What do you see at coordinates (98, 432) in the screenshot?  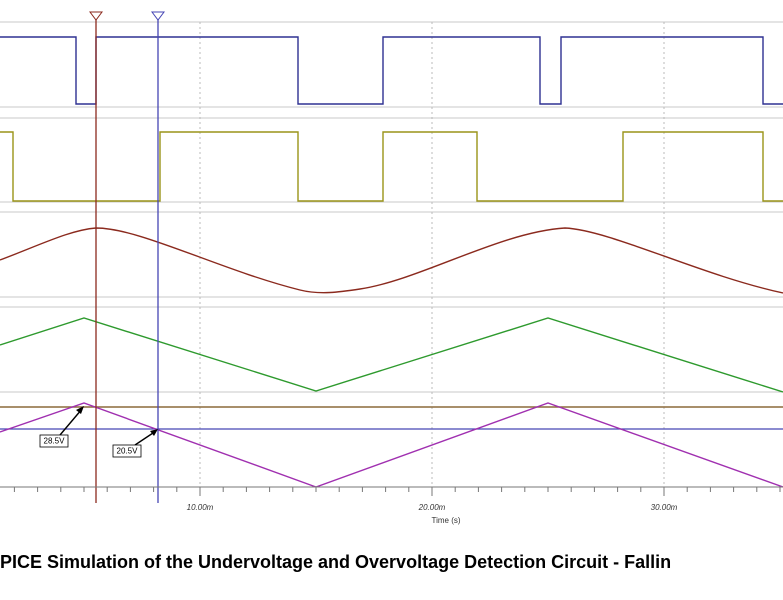 I see `annotations: 28.5V 20.5V` at bounding box center [98, 432].